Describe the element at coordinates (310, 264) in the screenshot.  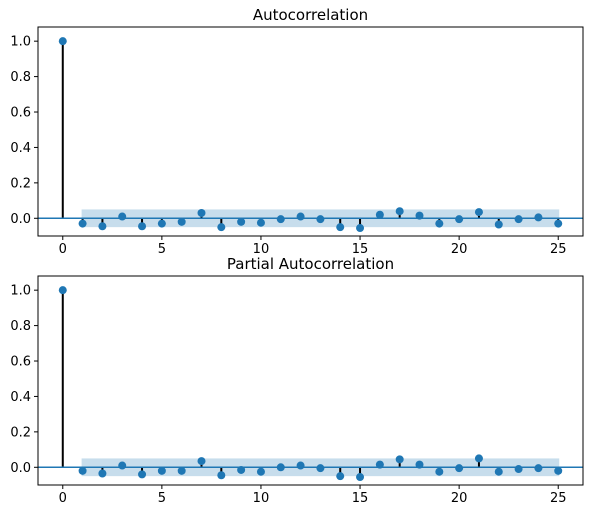
I see `pacf-title: Partial Autocorrelation` at that location.